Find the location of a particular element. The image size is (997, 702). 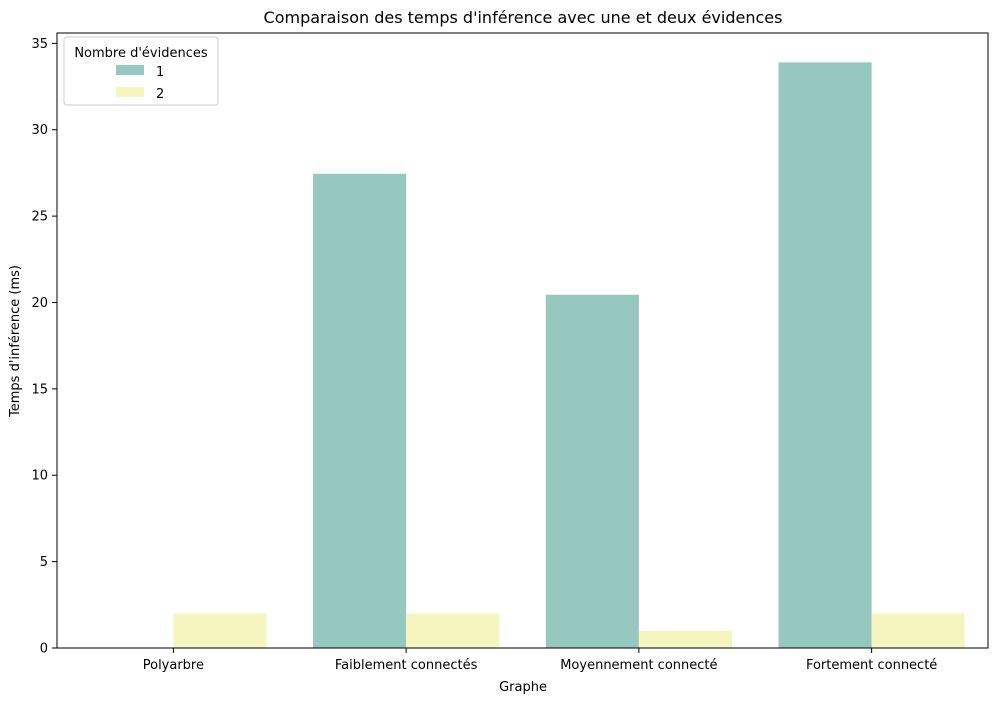

x-axis-label: Graphe is located at coordinates (523, 687).